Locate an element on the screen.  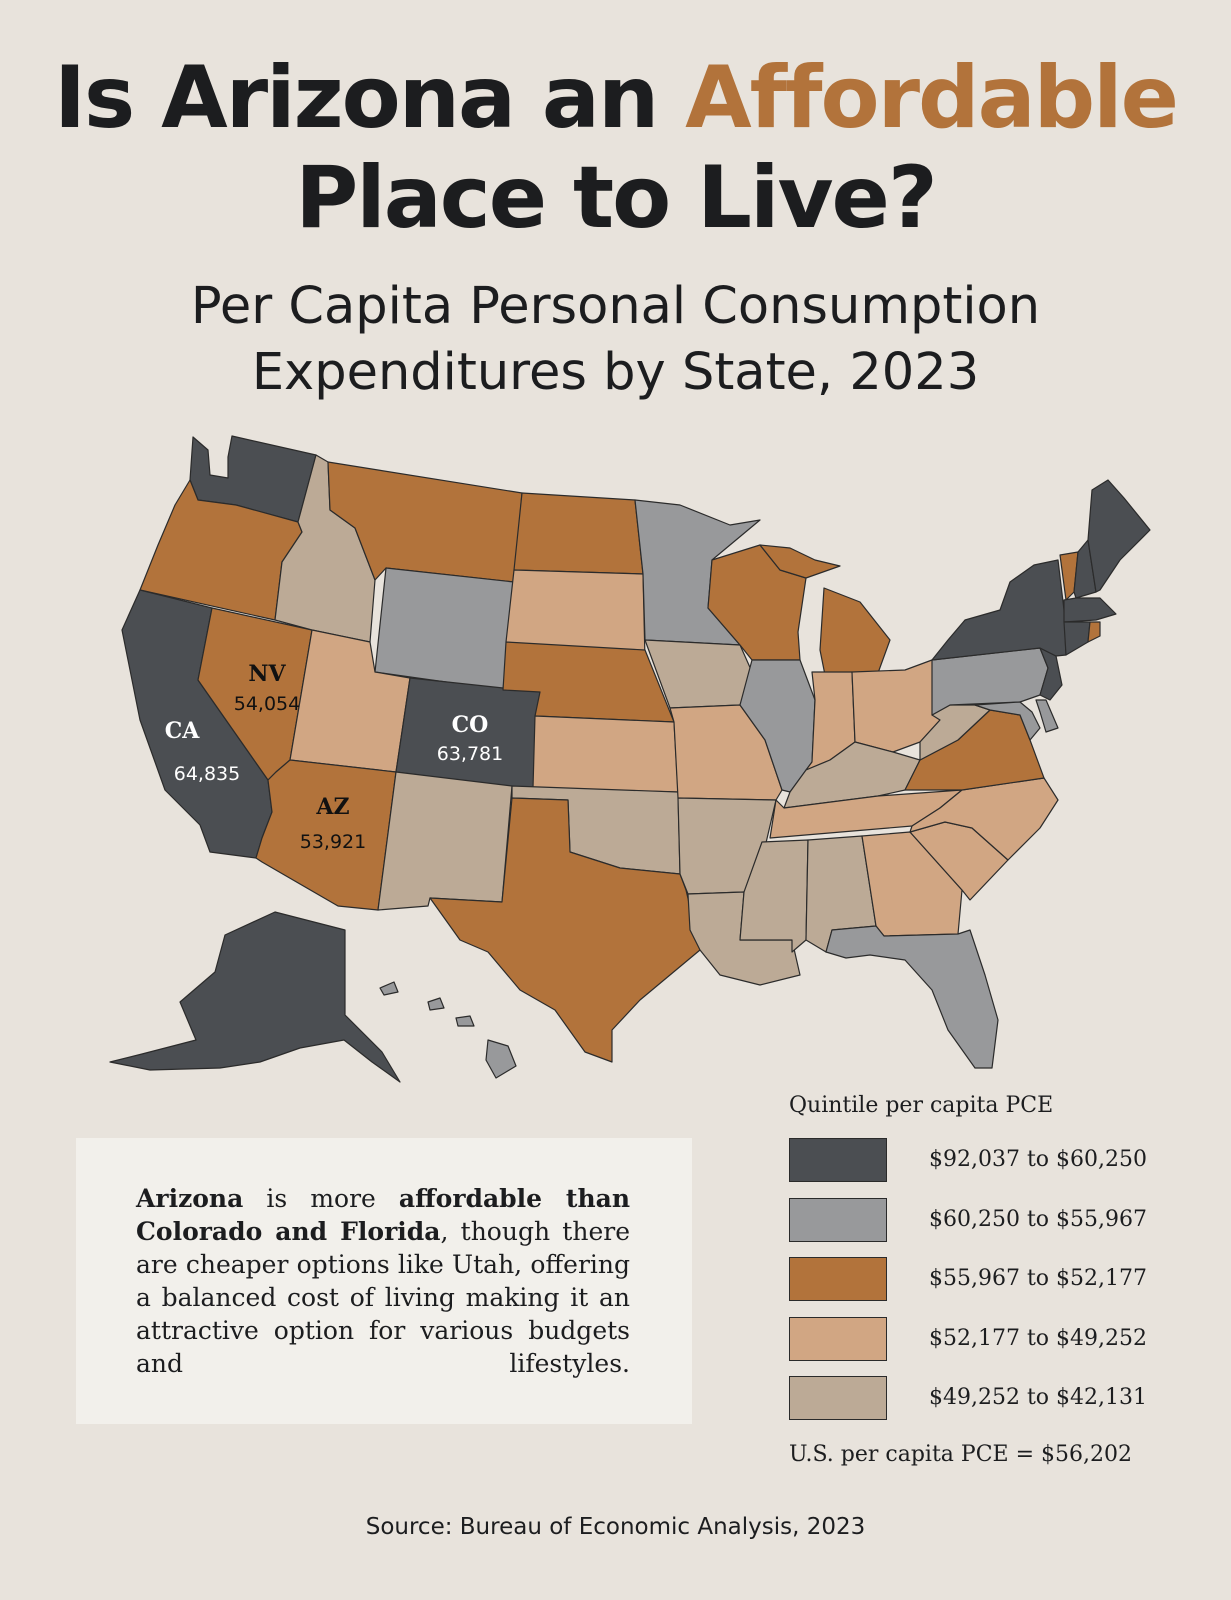
state-MI-upper is located at coordinates (800, 561).